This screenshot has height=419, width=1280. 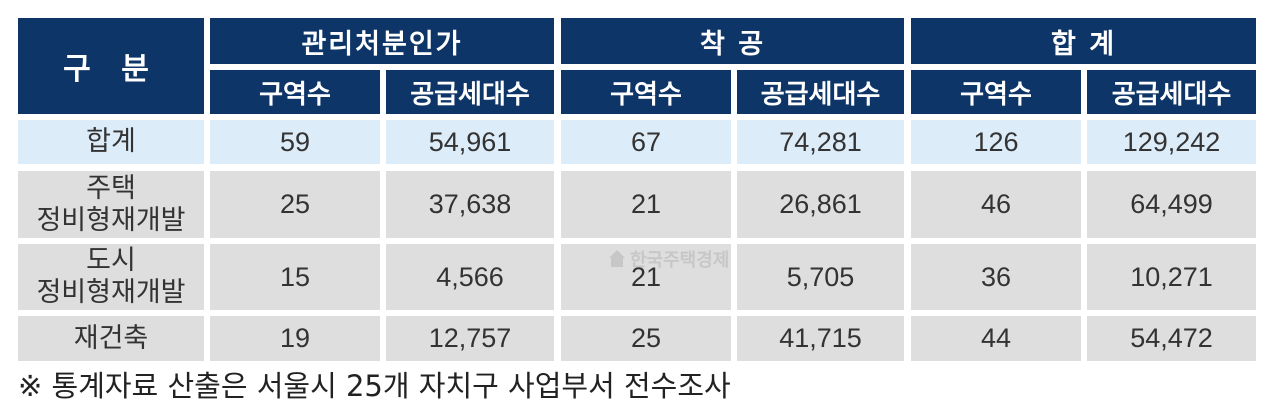 I want to click on row-label-line: 도시, so click(x=111, y=260).